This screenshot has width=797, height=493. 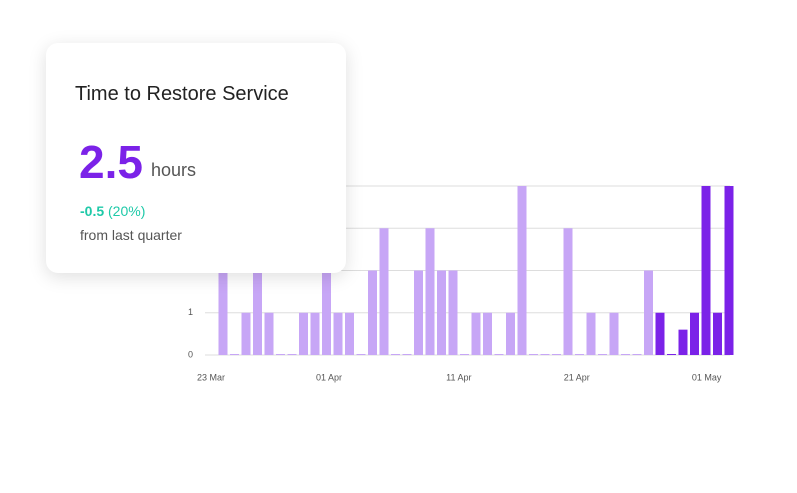 I want to click on card-value: 2.5, so click(x=111, y=162).